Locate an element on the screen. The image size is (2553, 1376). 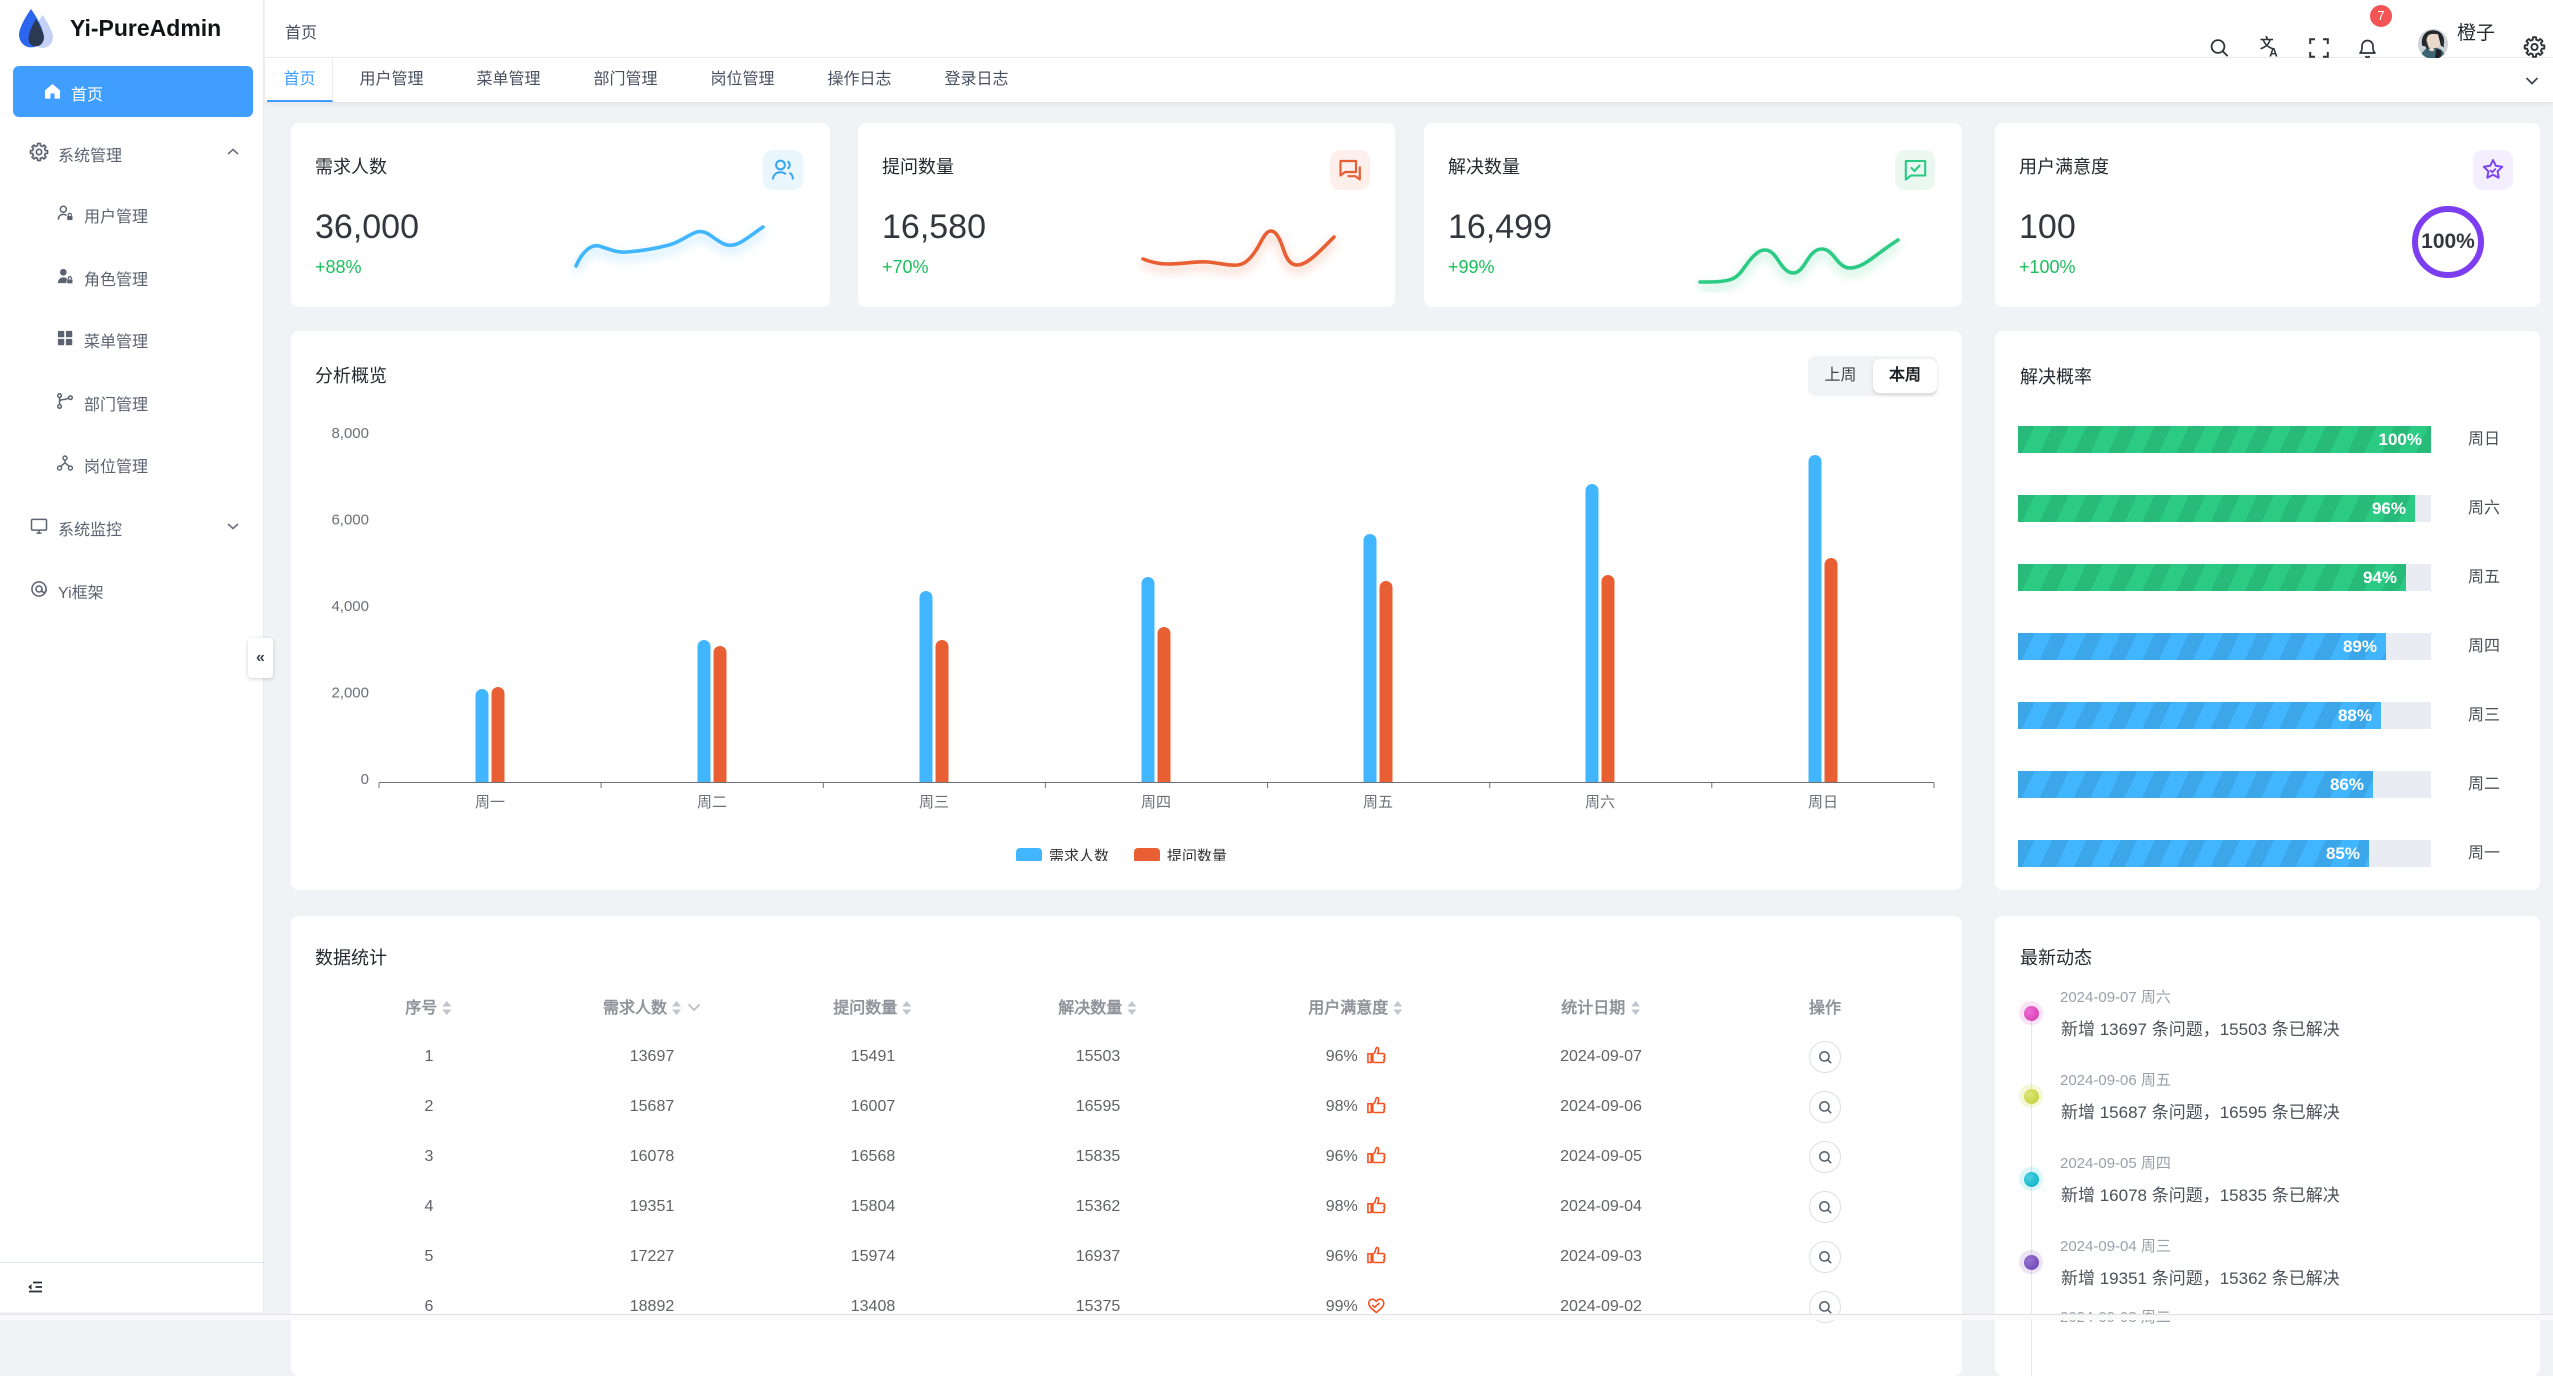
svg-text: 4,000 is located at coordinates (350, 606).